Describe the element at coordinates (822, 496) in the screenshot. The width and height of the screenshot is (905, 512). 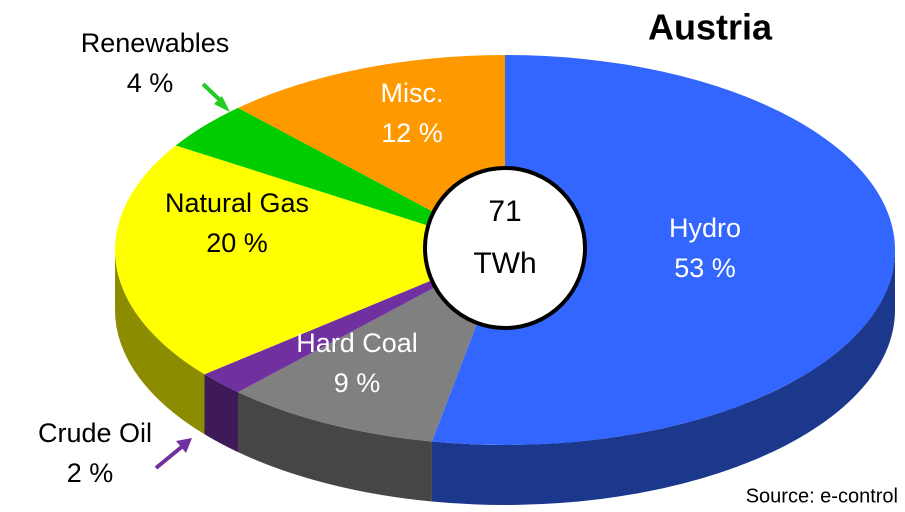
I see `source: Source: e-control` at that location.